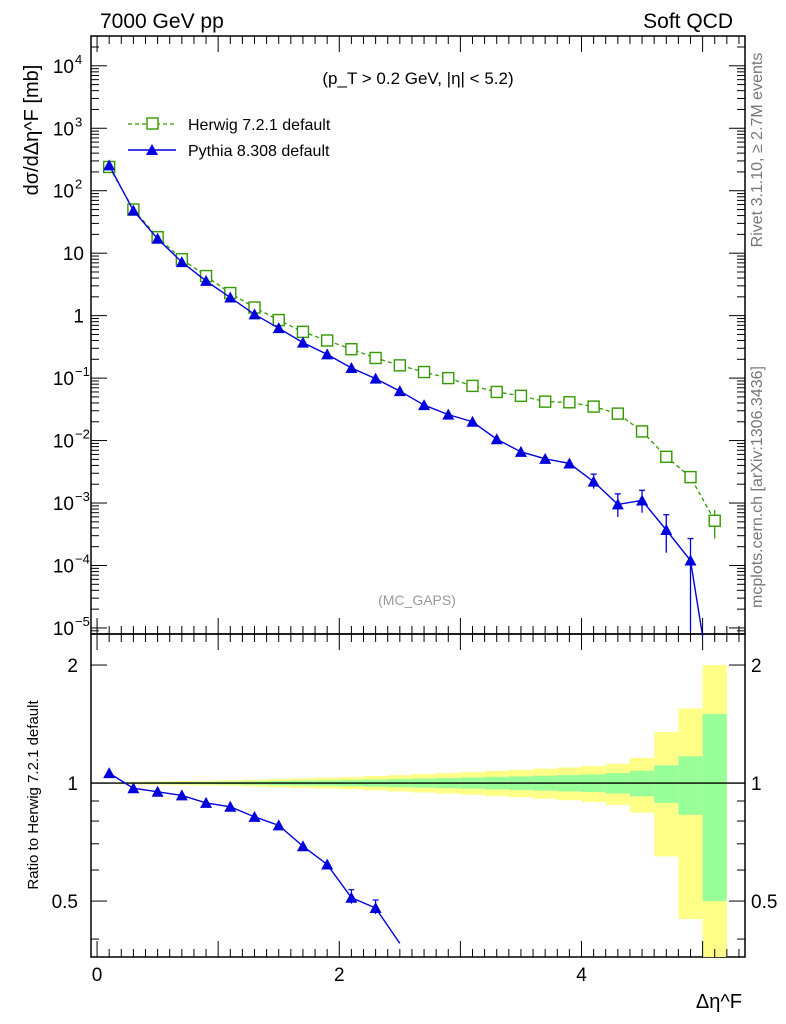 This screenshot has height=1024, width=786. What do you see at coordinates (757, 487) in the screenshot?
I see `mcplots-label: mcplots.cern.ch [arXiv:1306.3436]` at bounding box center [757, 487].